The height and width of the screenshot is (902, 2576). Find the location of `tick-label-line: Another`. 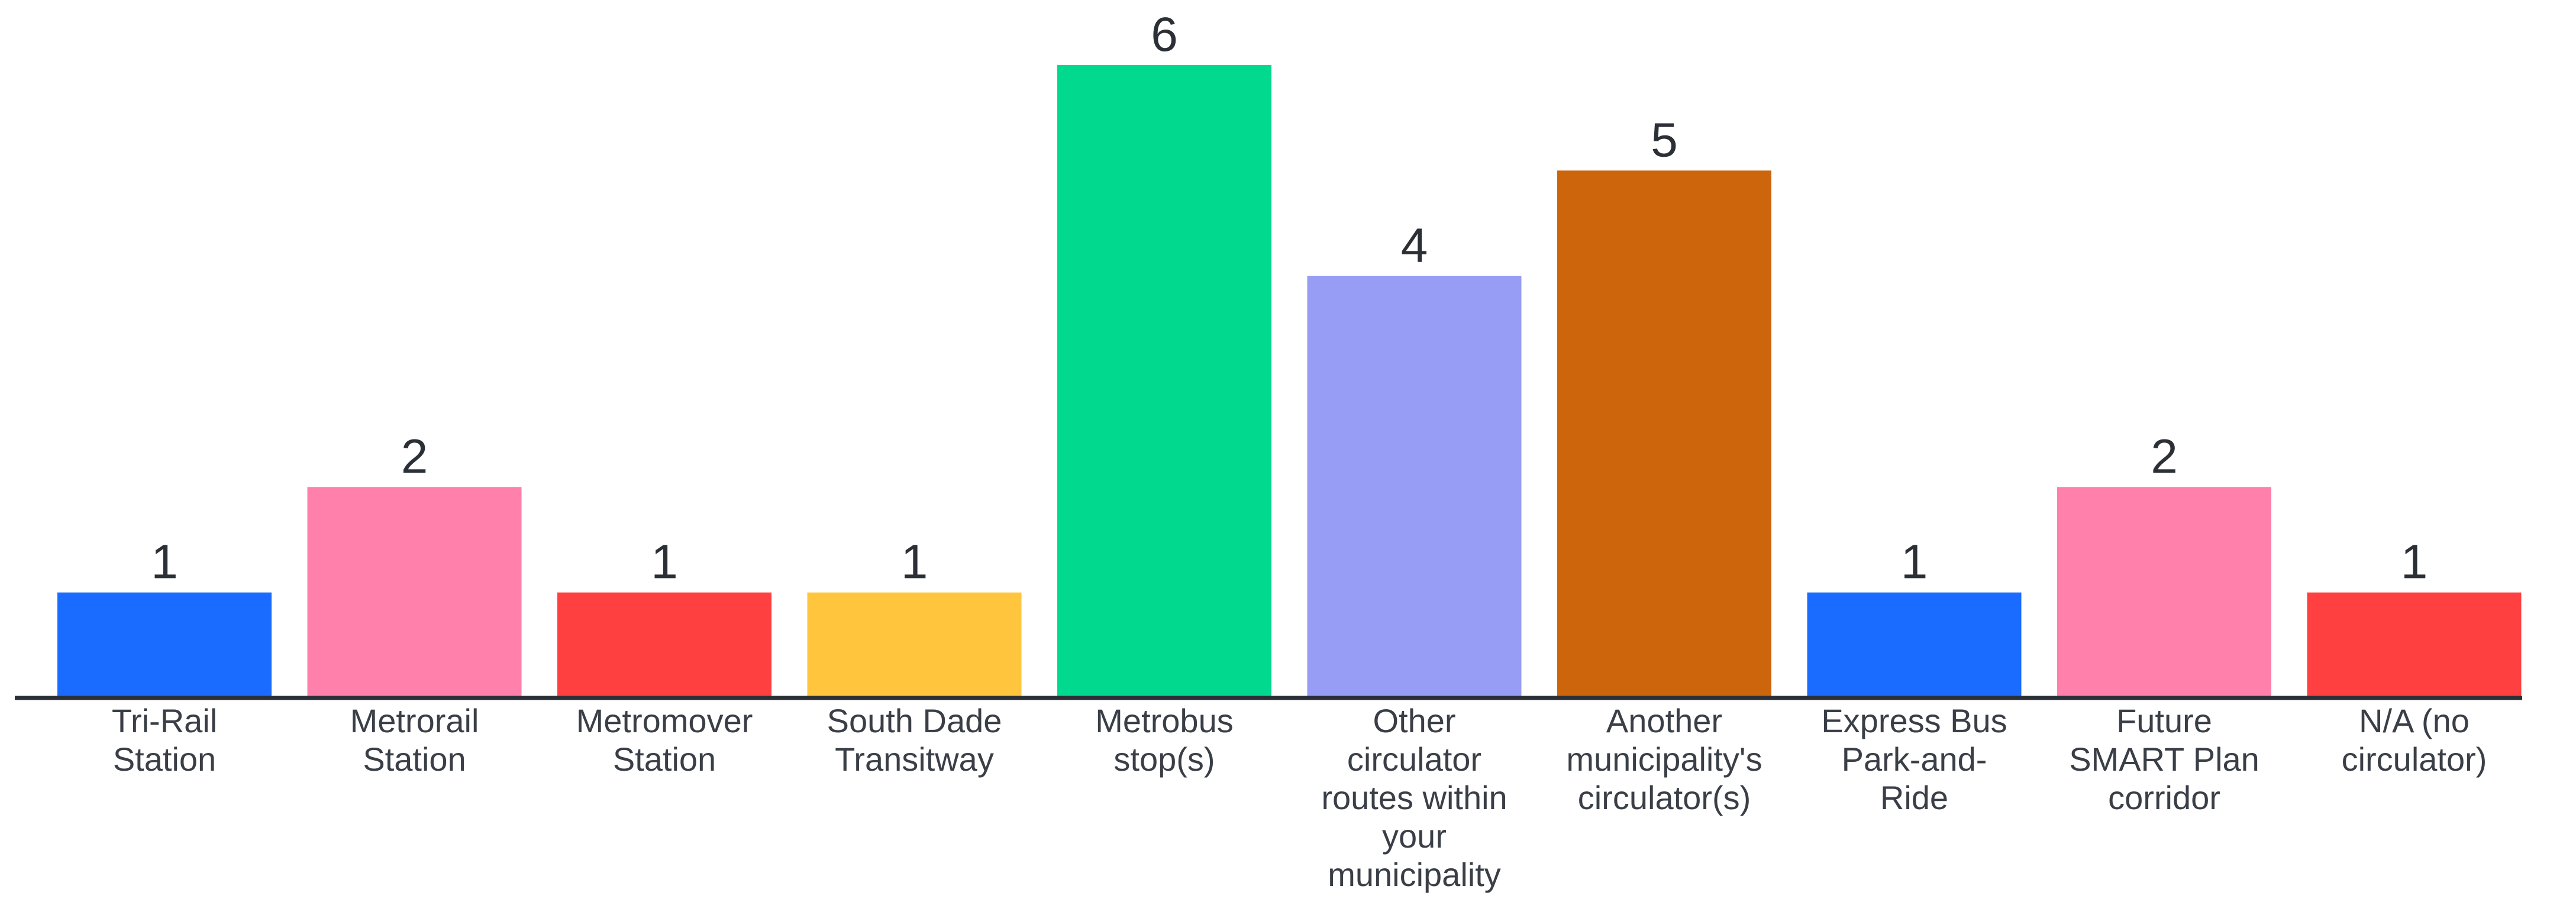

tick-label-line: Another is located at coordinates (1664, 721).